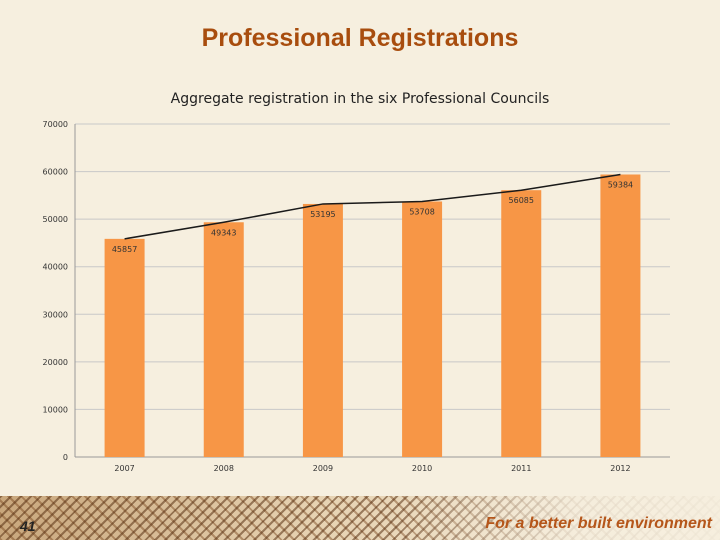 The image size is (720, 540). Describe the element at coordinates (65, 457) in the screenshot. I see `y-tick-label: 0` at that location.